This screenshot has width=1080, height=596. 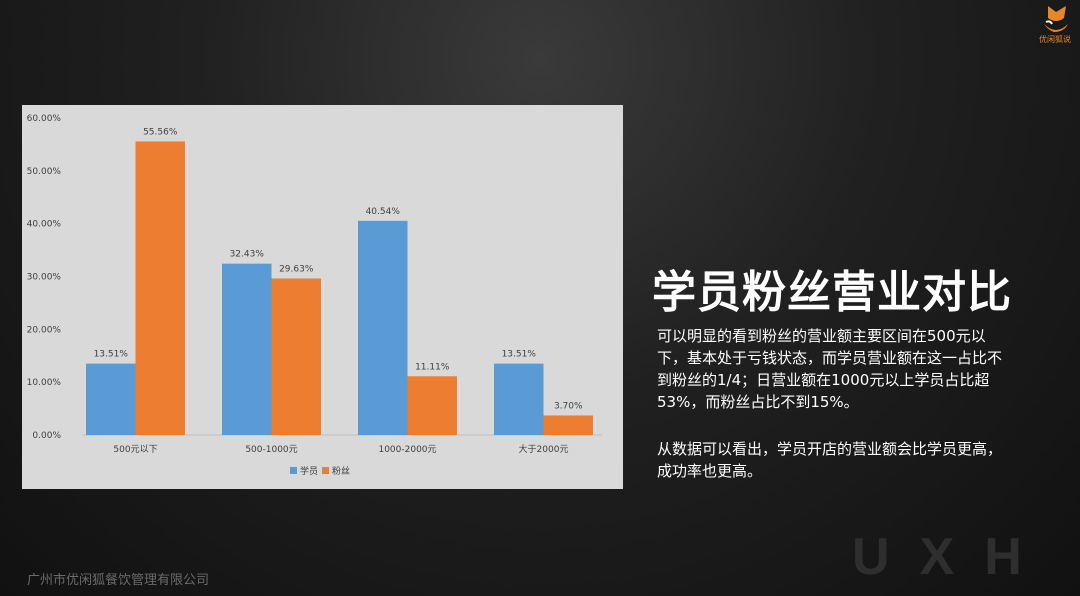 What do you see at coordinates (271, 450) in the screenshot?
I see `x-tick-label: 500-1000元` at bounding box center [271, 450].